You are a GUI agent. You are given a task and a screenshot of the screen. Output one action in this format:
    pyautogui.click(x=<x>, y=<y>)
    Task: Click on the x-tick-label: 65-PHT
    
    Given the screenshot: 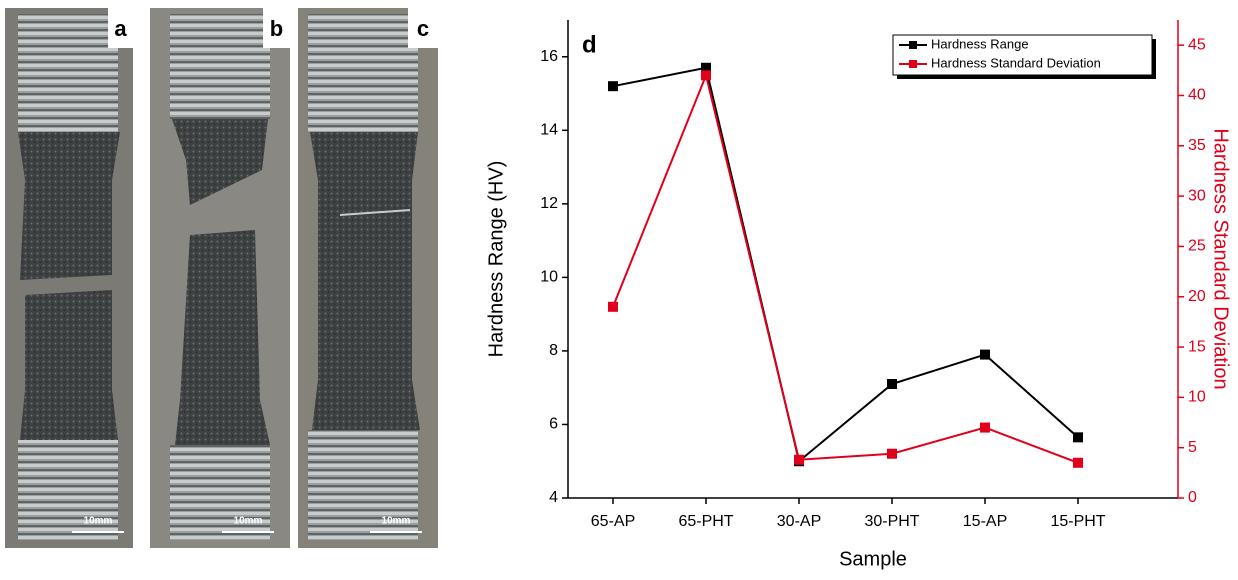 What is the action you would take?
    pyautogui.click(x=705, y=521)
    